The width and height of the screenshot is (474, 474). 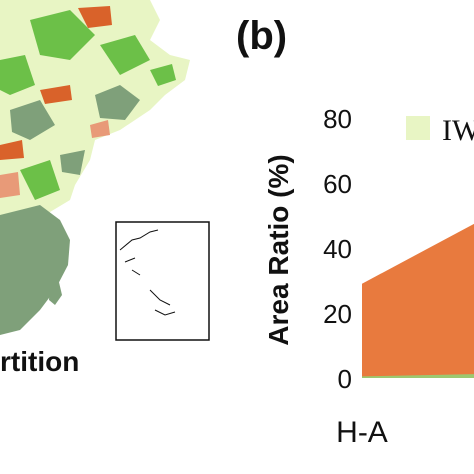 I want to click on map-south-region, so click(x=35, y=270).